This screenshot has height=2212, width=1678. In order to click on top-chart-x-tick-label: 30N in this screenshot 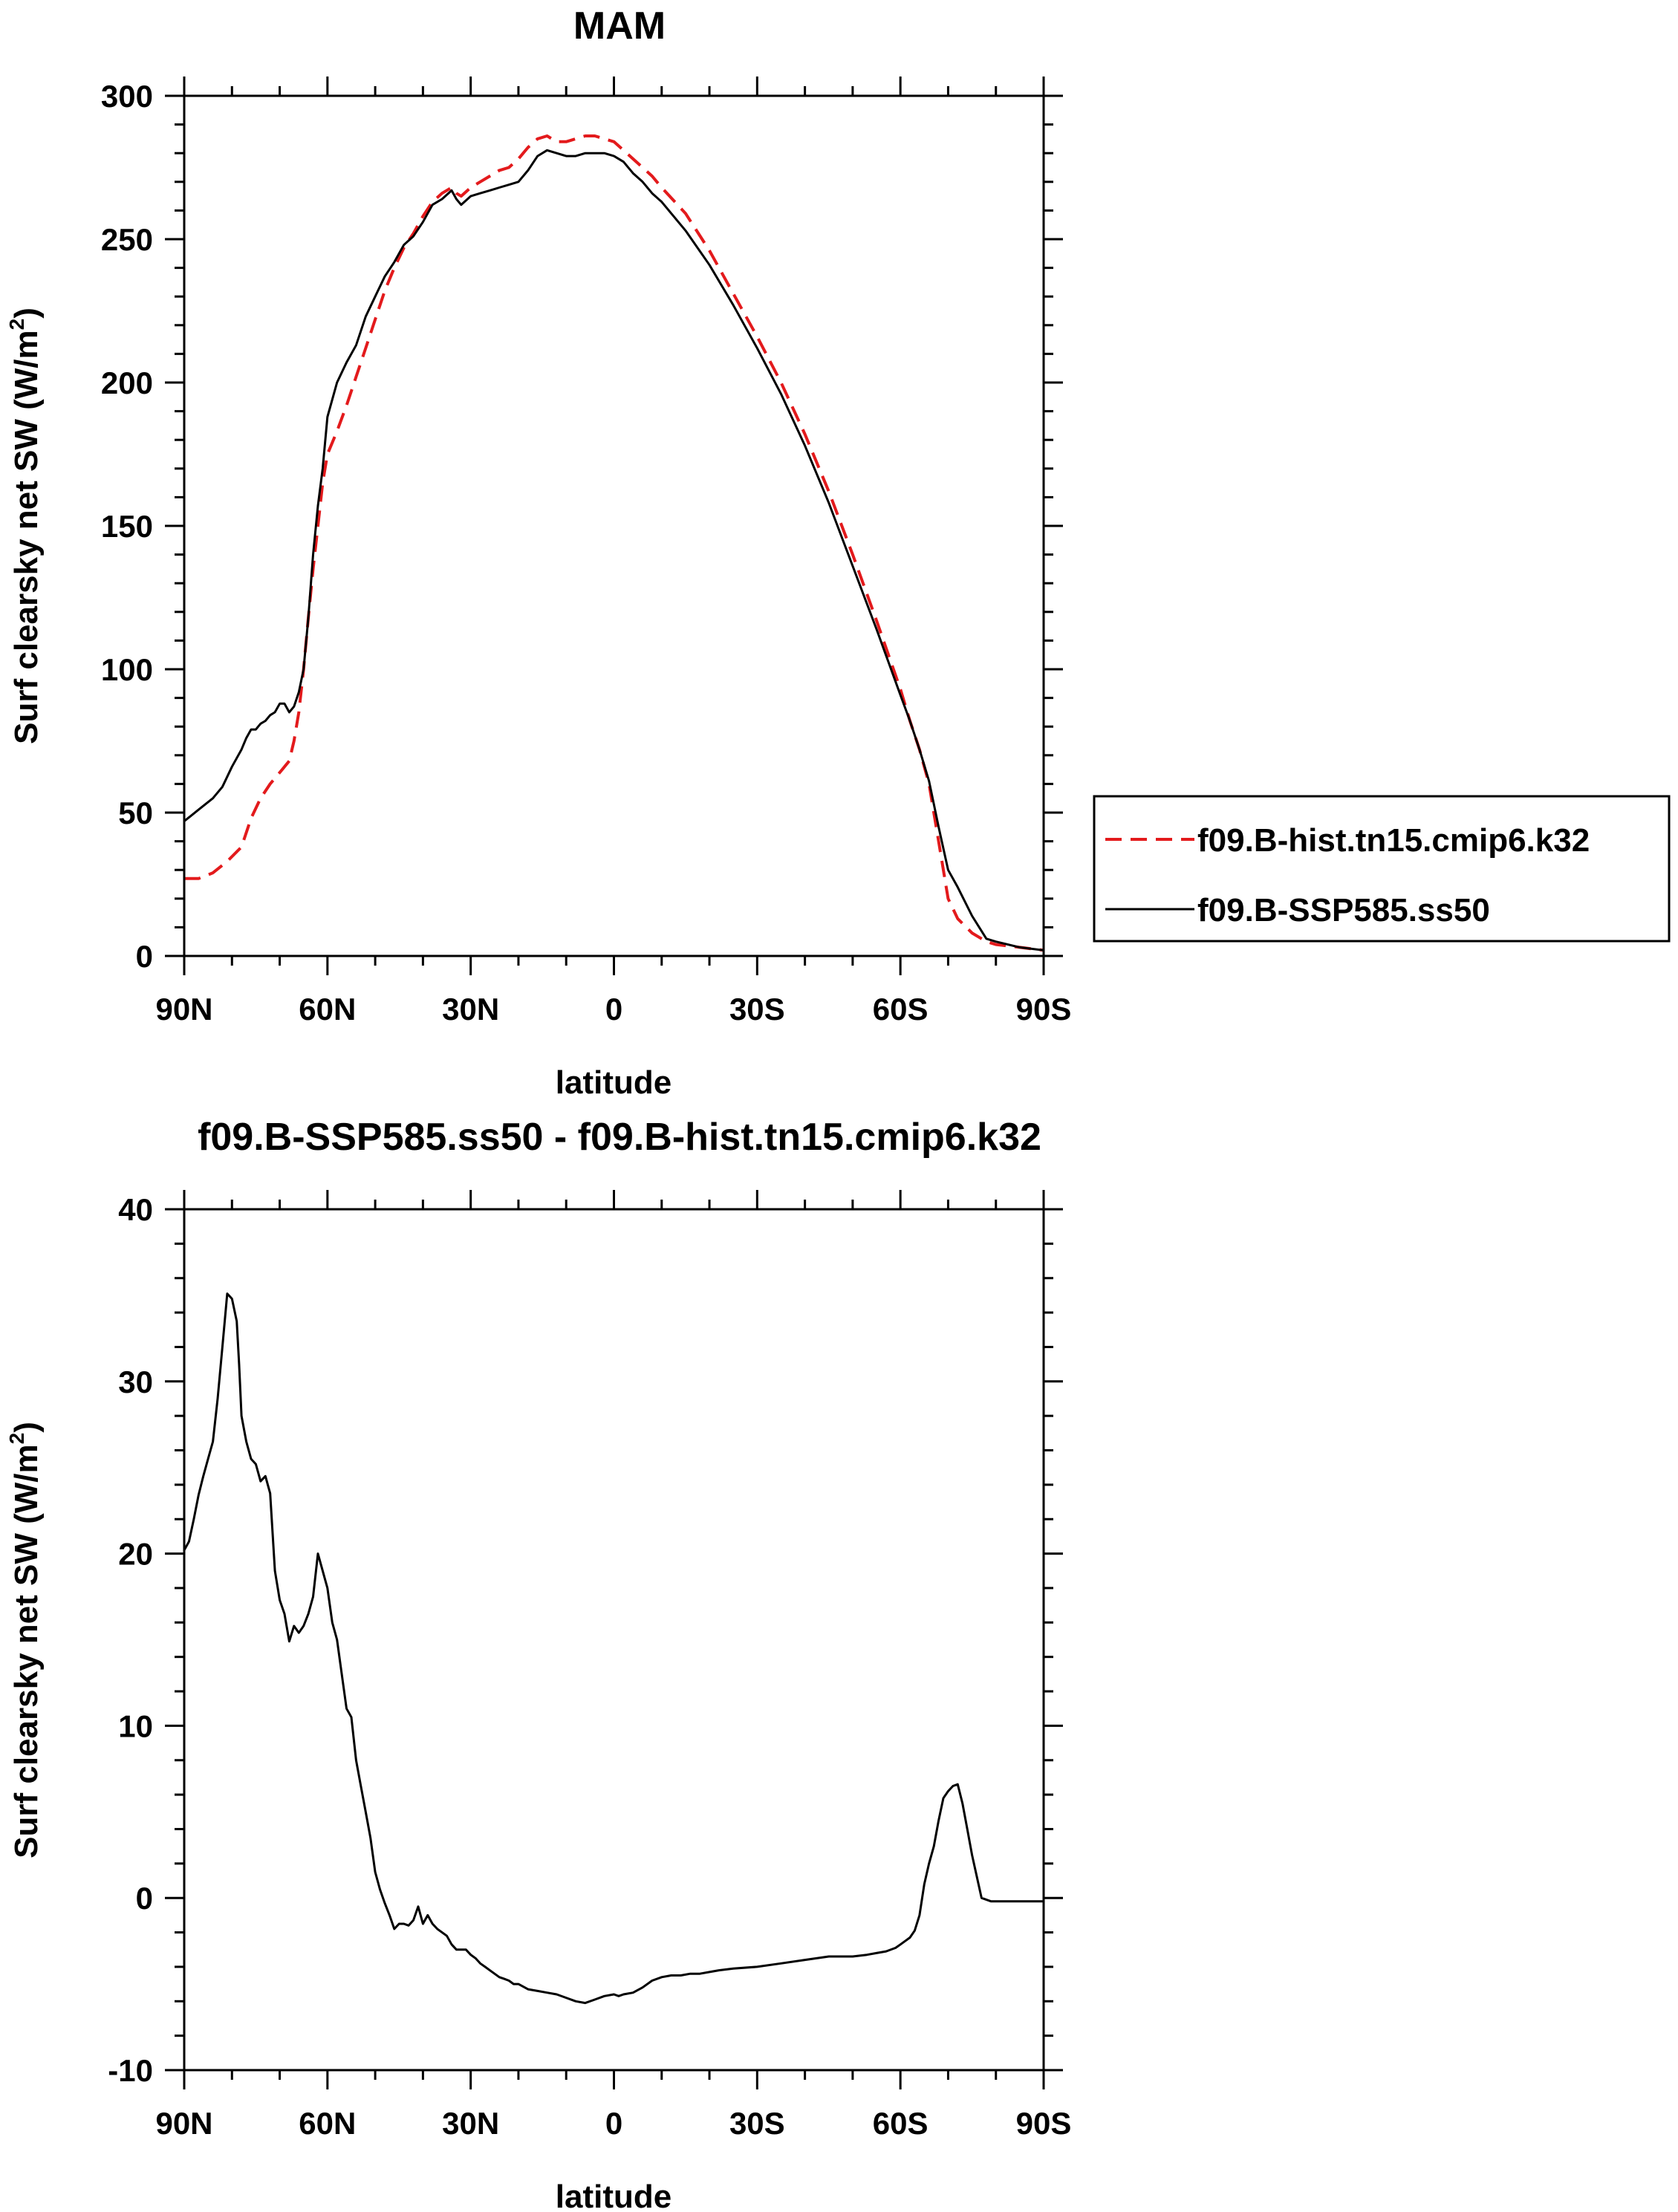, I will do `click(470, 1010)`.